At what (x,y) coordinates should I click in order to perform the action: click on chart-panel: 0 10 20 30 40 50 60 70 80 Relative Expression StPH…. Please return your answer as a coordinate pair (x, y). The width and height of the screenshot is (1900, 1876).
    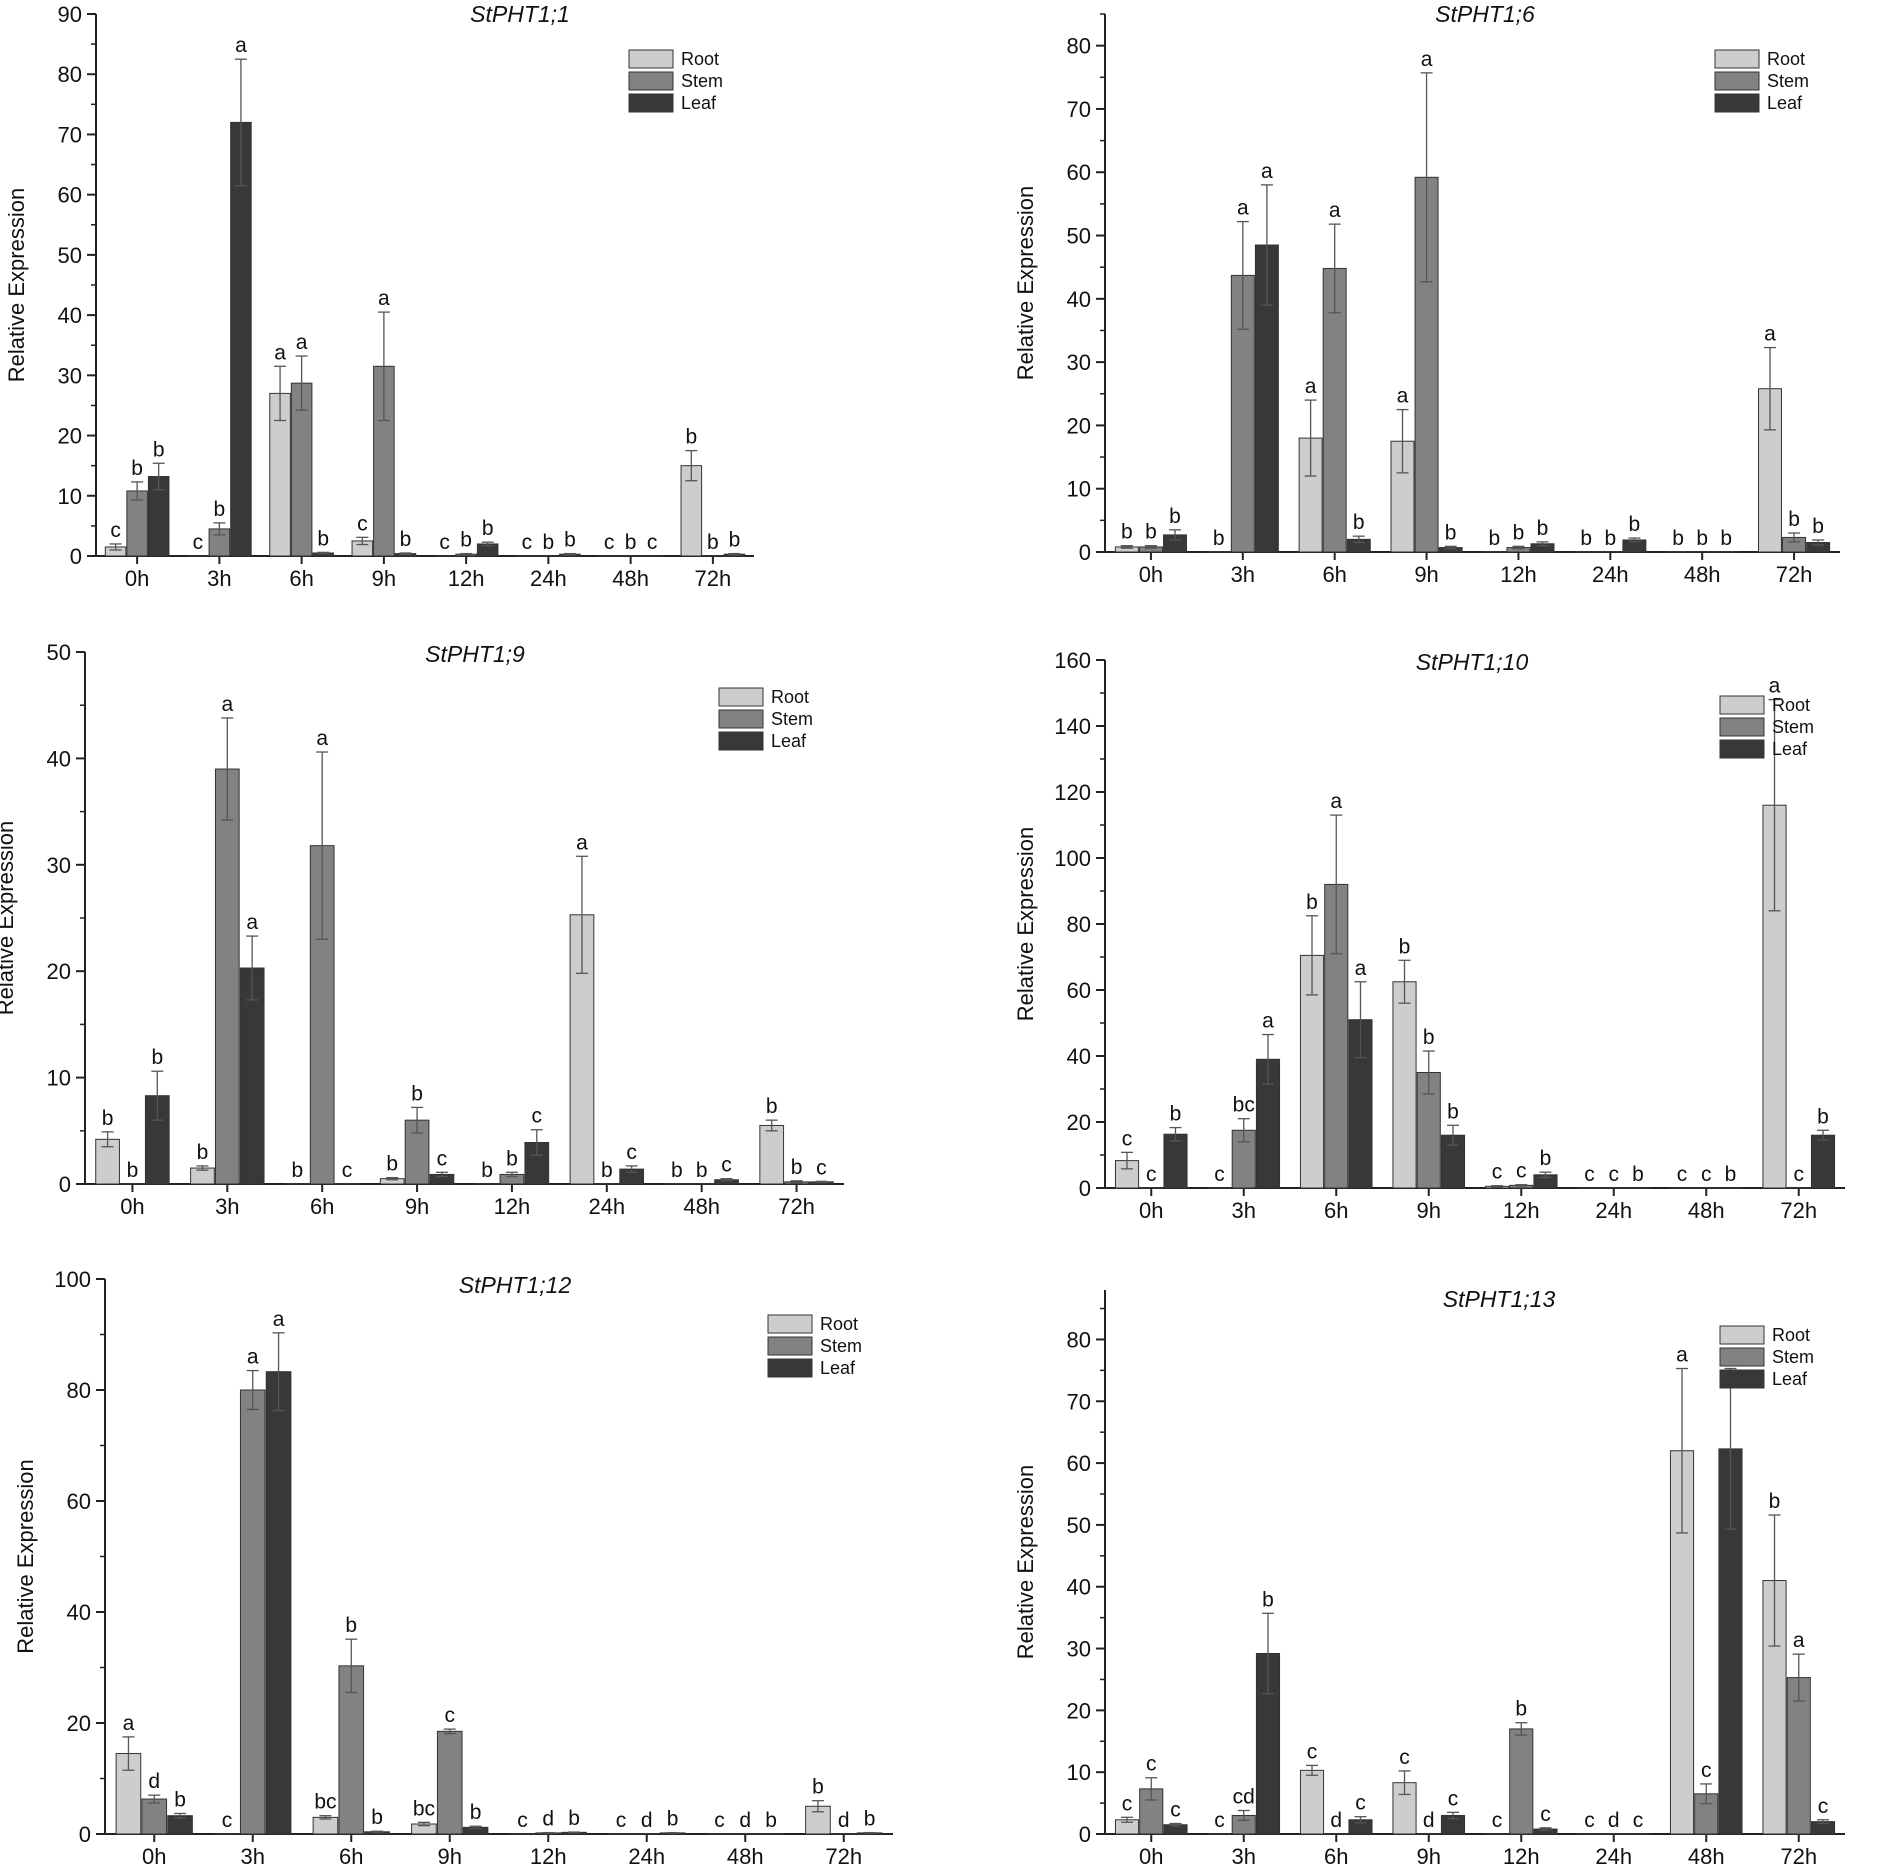
    Looking at the image, I should click on (1426, 294).